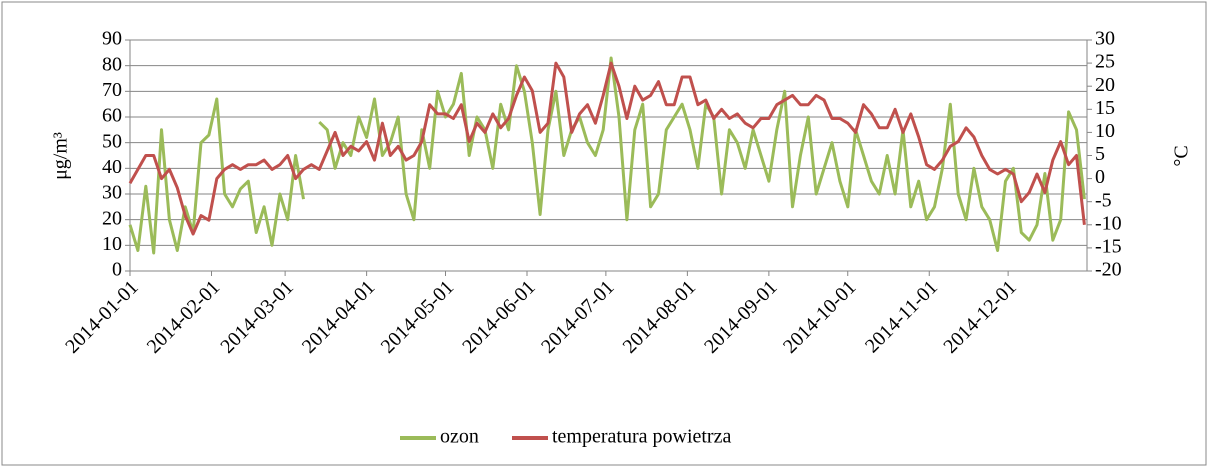 The height and width of the screenshot is (468, 1209). What do you see at coordinates (1182, 155) in the screenshot?
I see `y2-axis-label: °C` at bounding box center [1182, 155].